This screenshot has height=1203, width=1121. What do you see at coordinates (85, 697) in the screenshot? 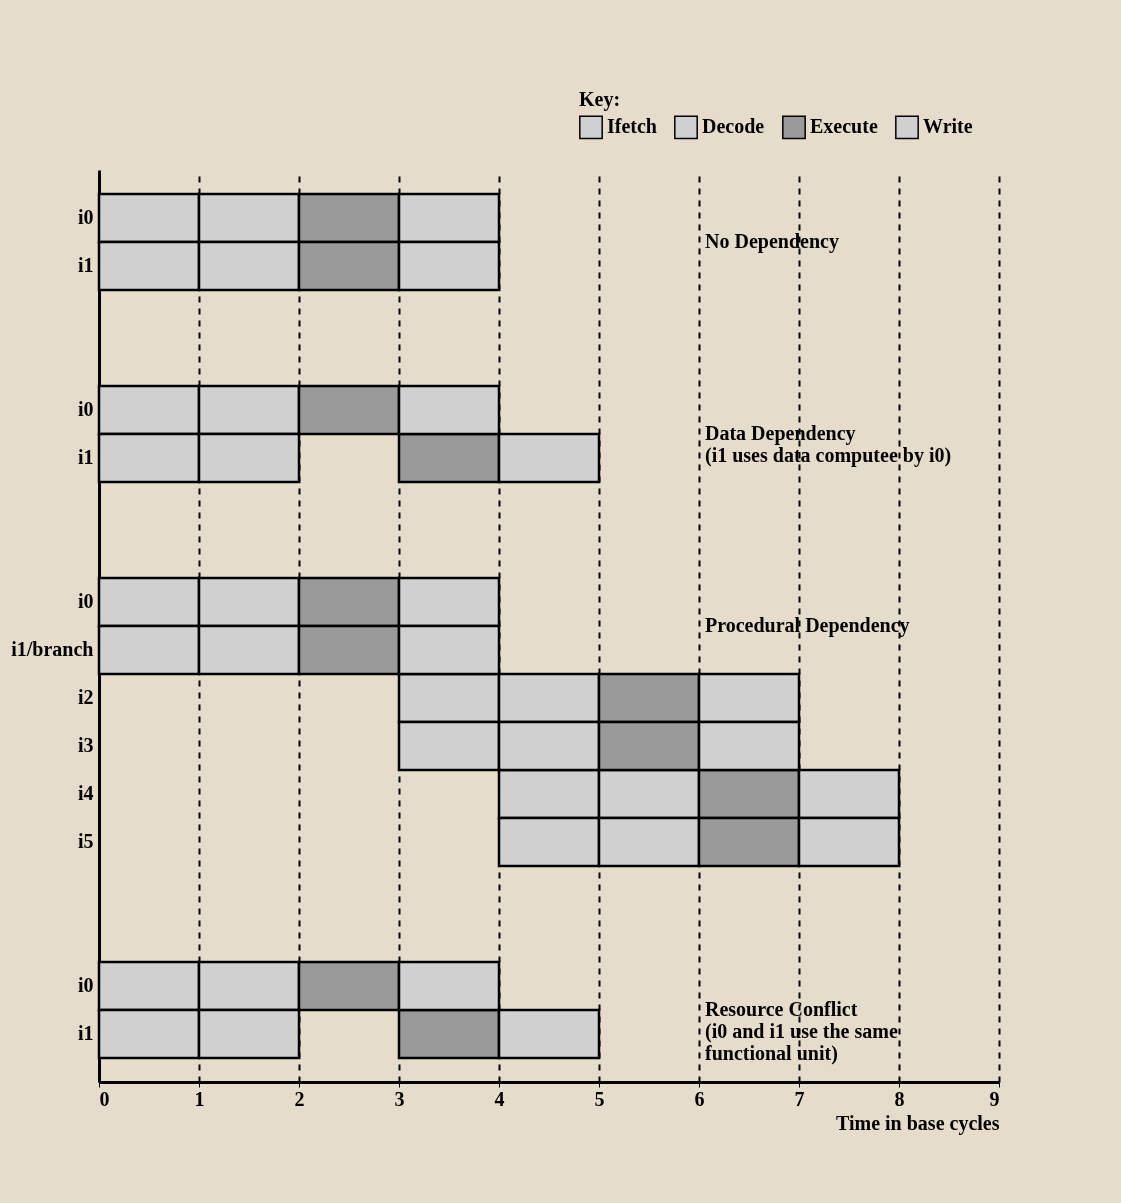
I see `y-tick-label: i2` at bounding box center [85, 697].